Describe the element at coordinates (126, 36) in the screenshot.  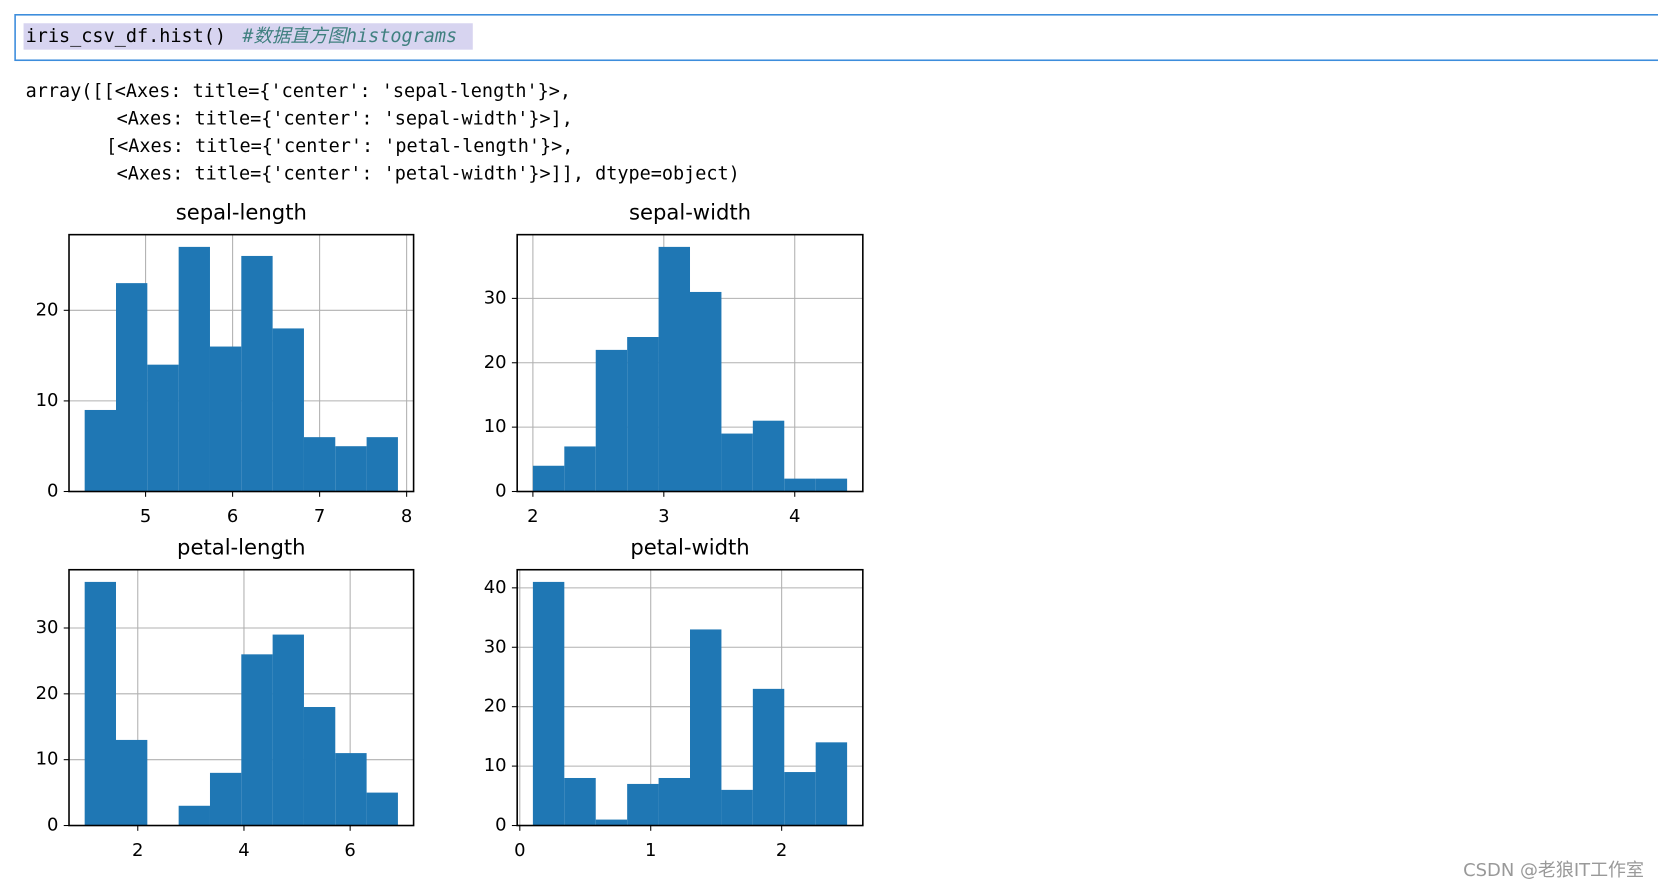
I see `code-text: iris_csv_df.hist()` at that location.